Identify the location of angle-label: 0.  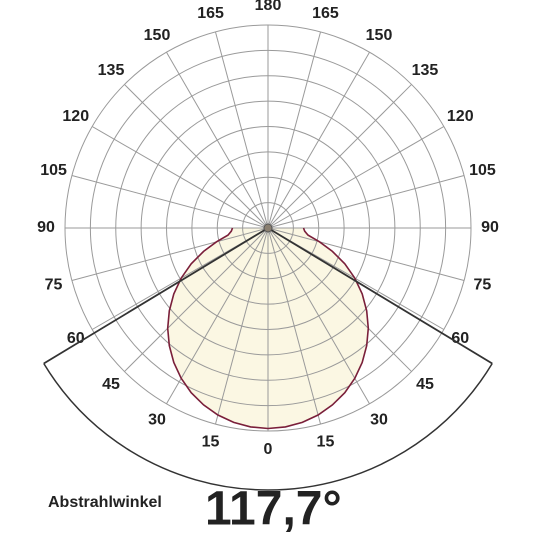
(268, 449).